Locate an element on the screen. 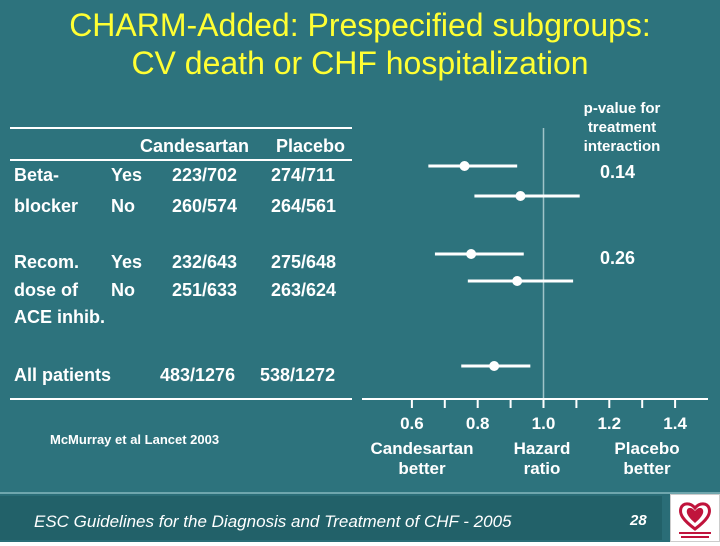 This screenshot has height=546, width=720. column-header-placebo: Placebo is located at coordinates (311, 146).